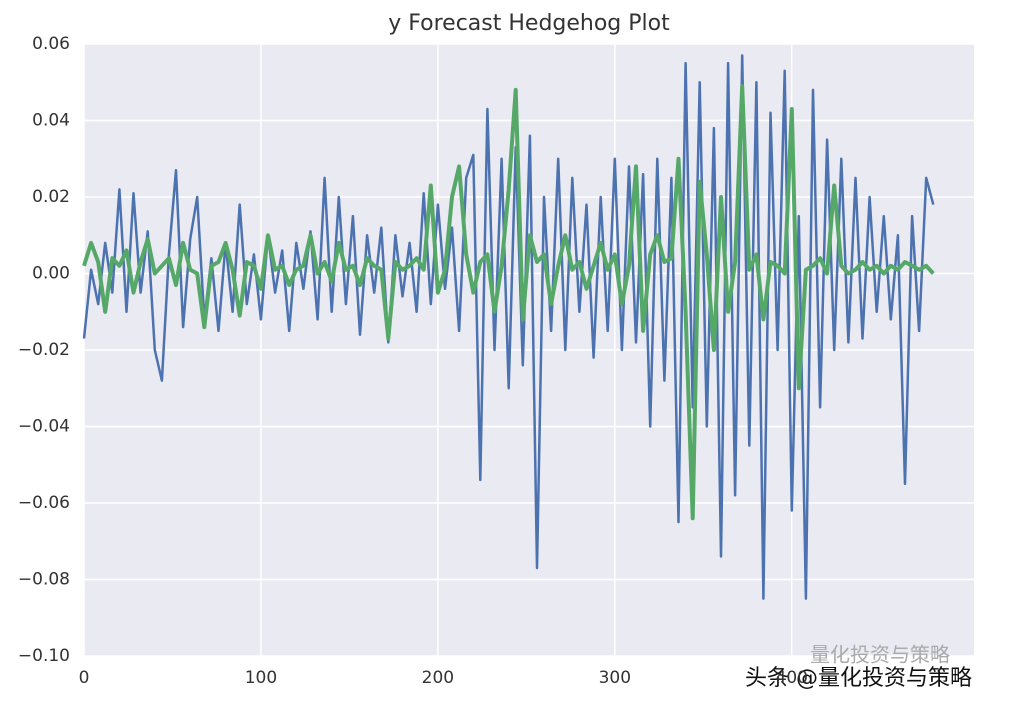  Describe the element at coordinates (858, 678) in the screenshot. I see `watermark: 头条 @量化投资与策略` at that location.